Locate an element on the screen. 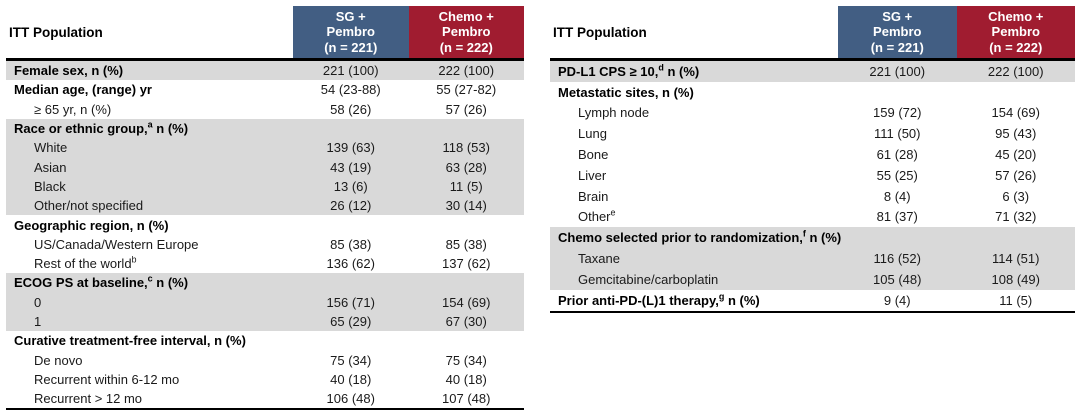 The image size is (1080, 416). table-row: Curative treatment-free interval, n (%) is located at coordinates (265, 340).